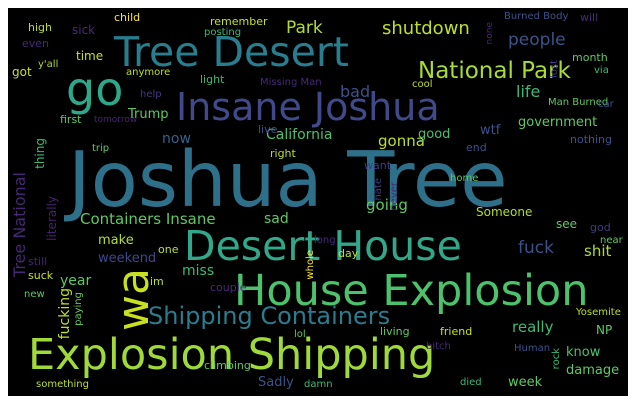 This screenshot has height=405, width=636. What do you see at coordinates (591, 139) in the screenshot?
I see `word-nothing: nothing` at bounding box center [591, 139].